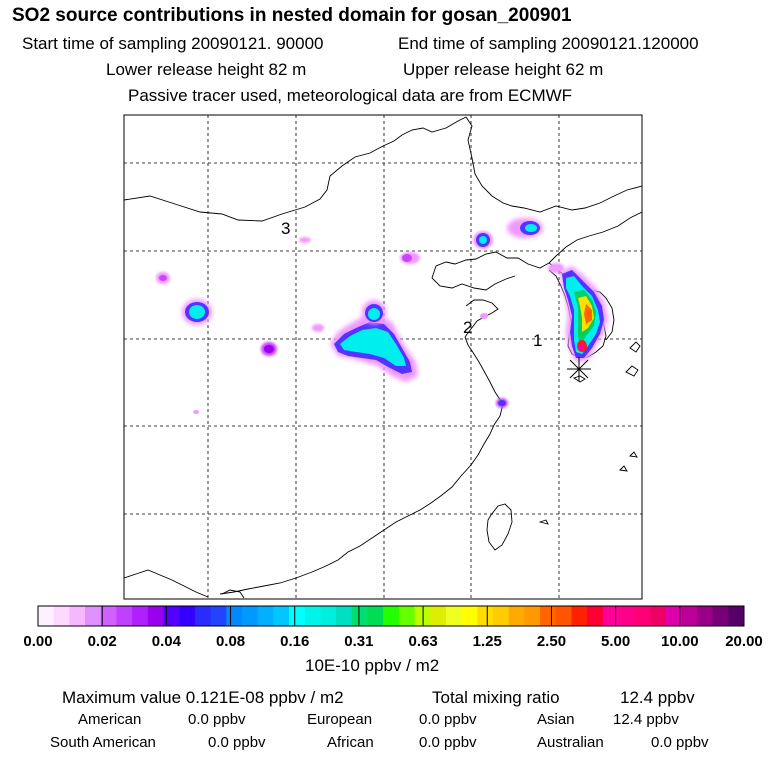  I want to click on colorbar-tick-label: 5.00, so click(615, 641).